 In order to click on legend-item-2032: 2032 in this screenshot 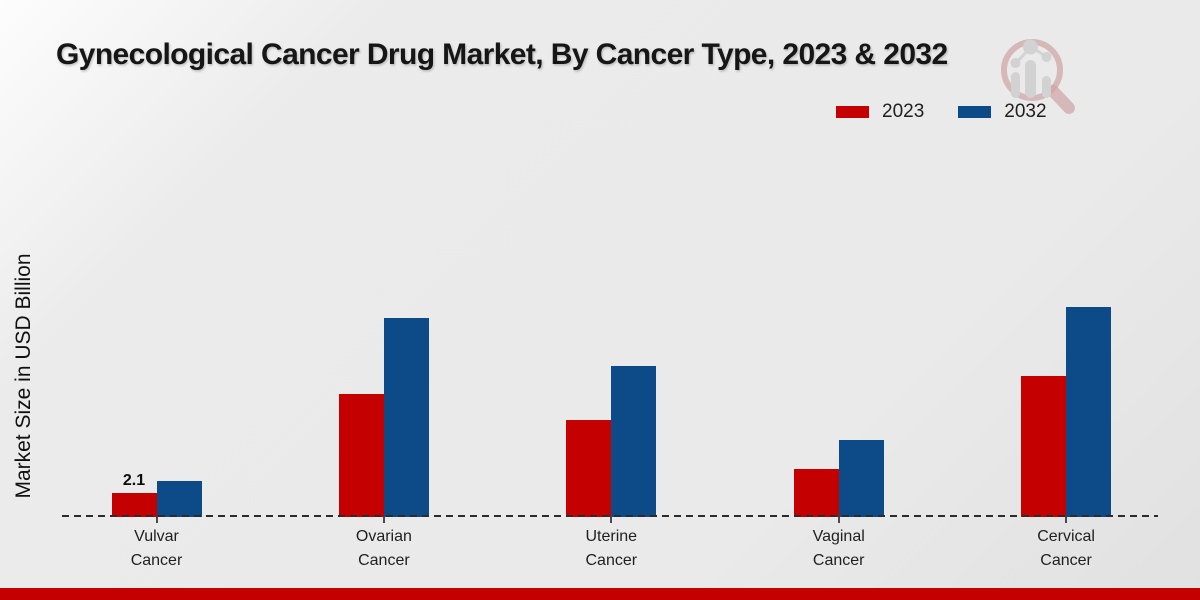, I will do `click(1002, 112)`.